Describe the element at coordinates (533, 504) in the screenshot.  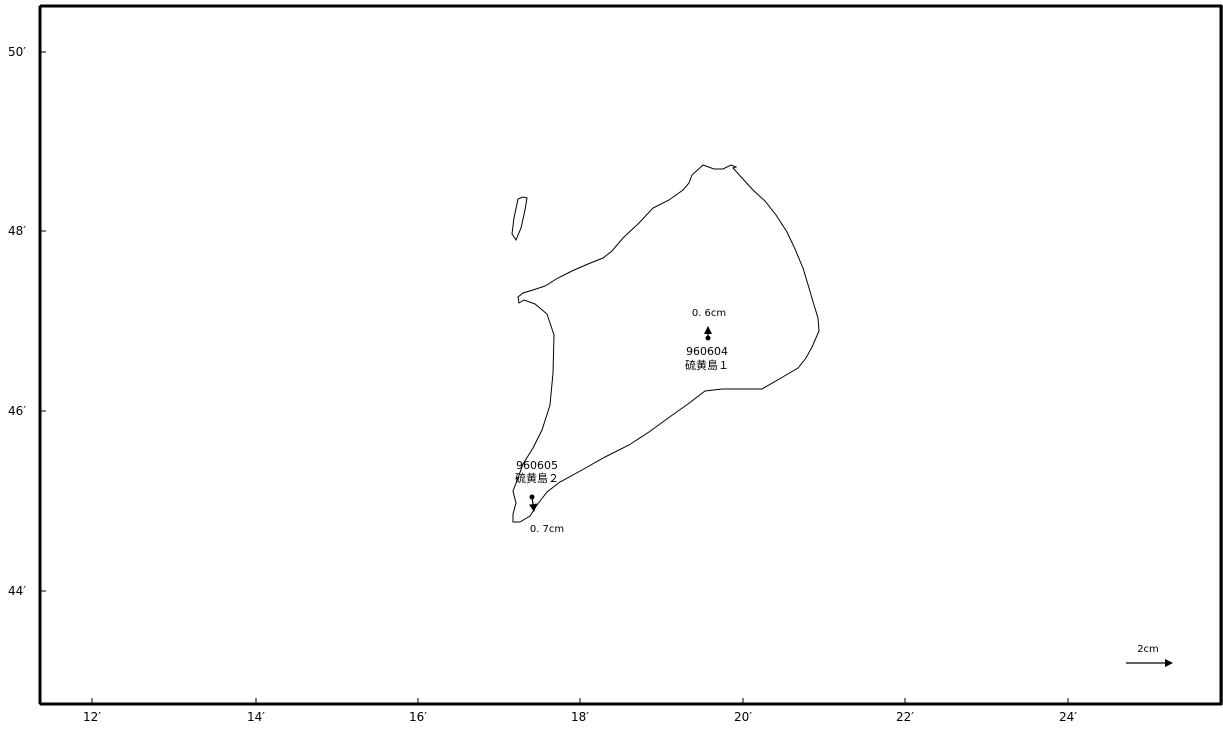
I see `station-2-displacement-arrow` at that location.